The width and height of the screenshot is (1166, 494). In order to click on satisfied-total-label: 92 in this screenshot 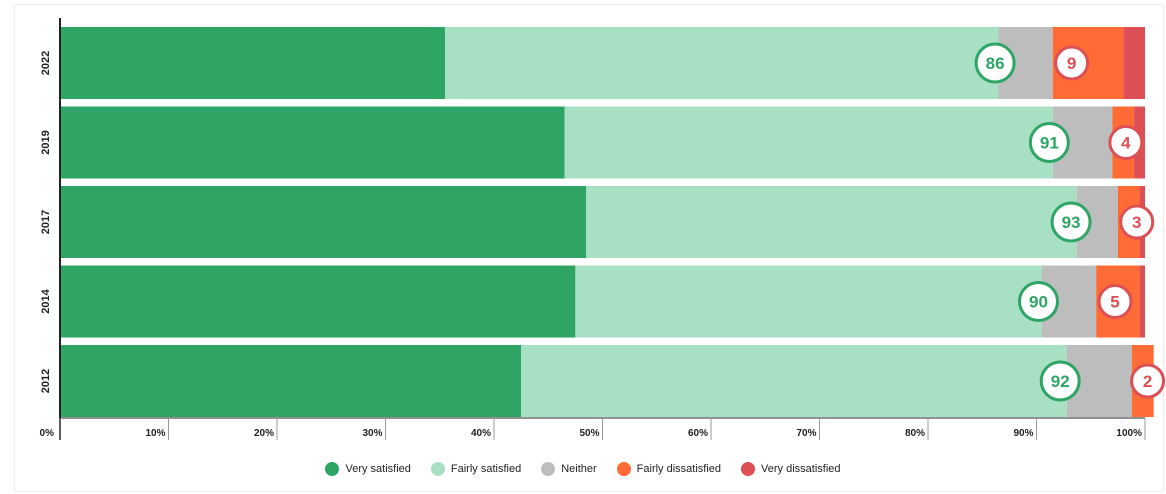, I will do `click(1060, 381)`.